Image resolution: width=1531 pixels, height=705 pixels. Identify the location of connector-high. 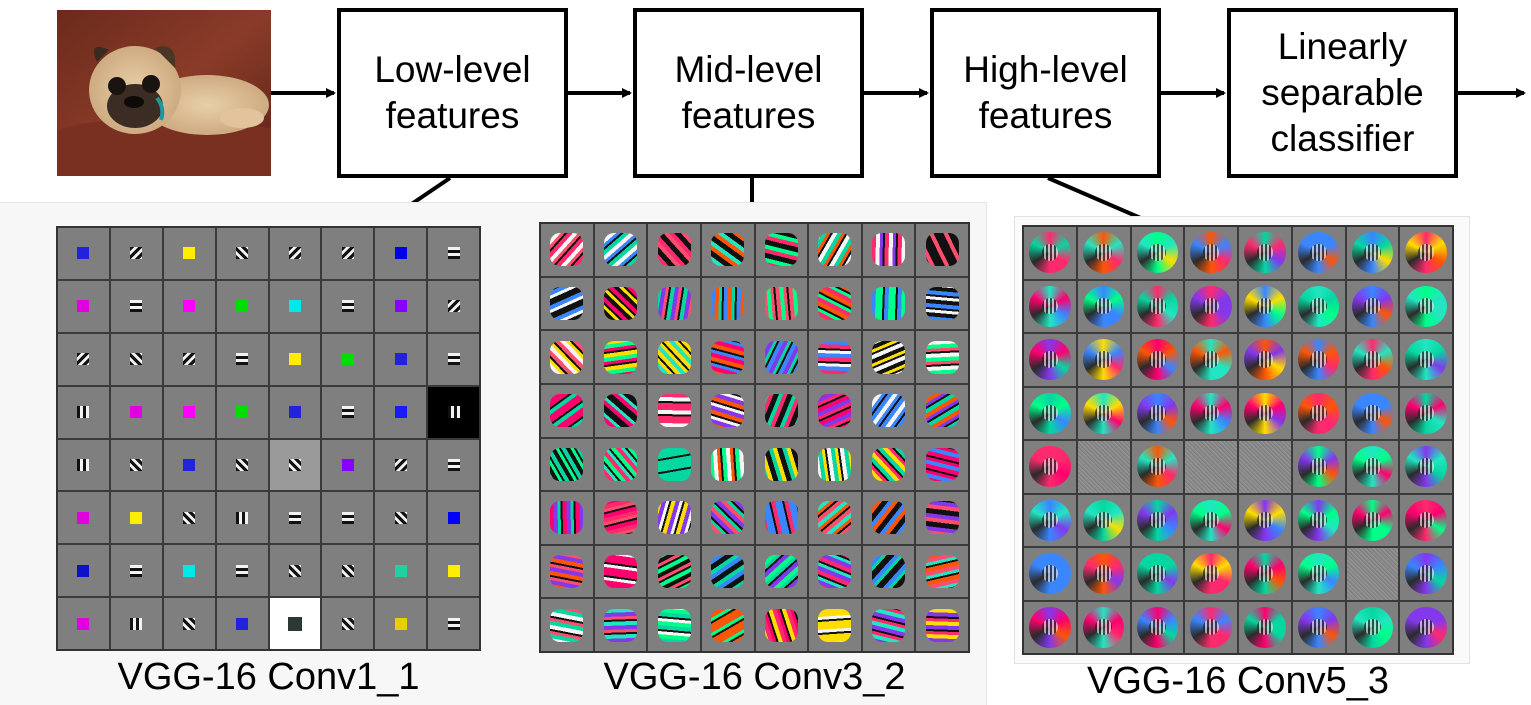
(1099, 200).